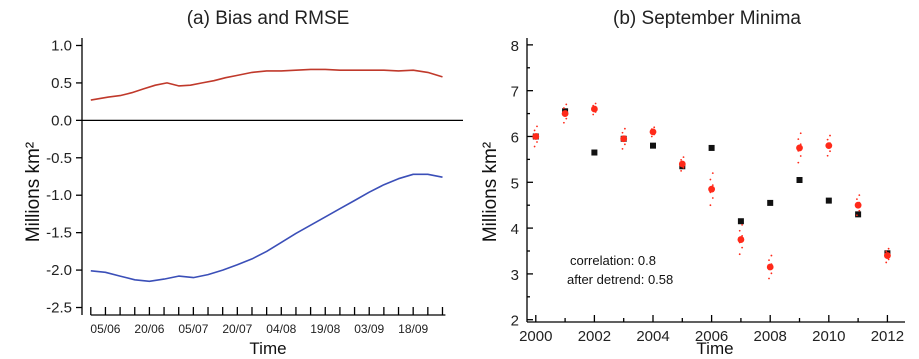  What do you see at coordinates (59, 195) in the screenshot?
I see `panel-a-ytick-label: -1.0` at bounding box center [59, 195].